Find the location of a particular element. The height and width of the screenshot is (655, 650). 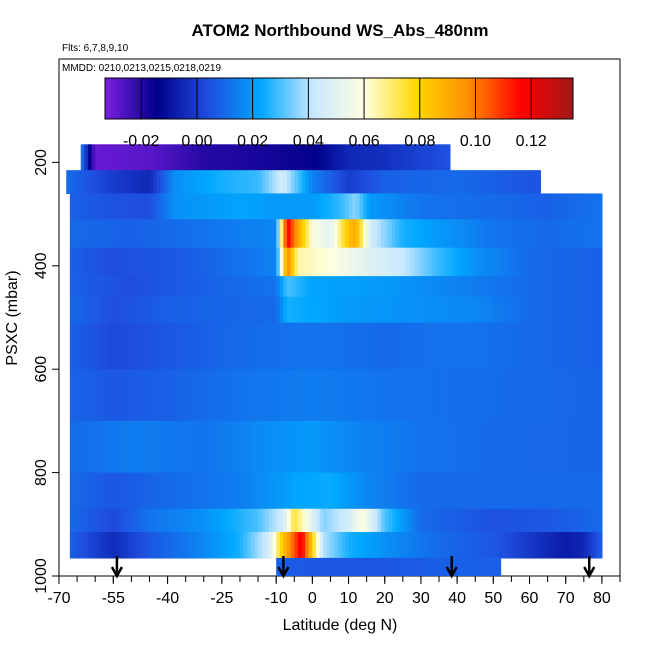

y-tick-label: 600 is located at coordinates (41, 369).